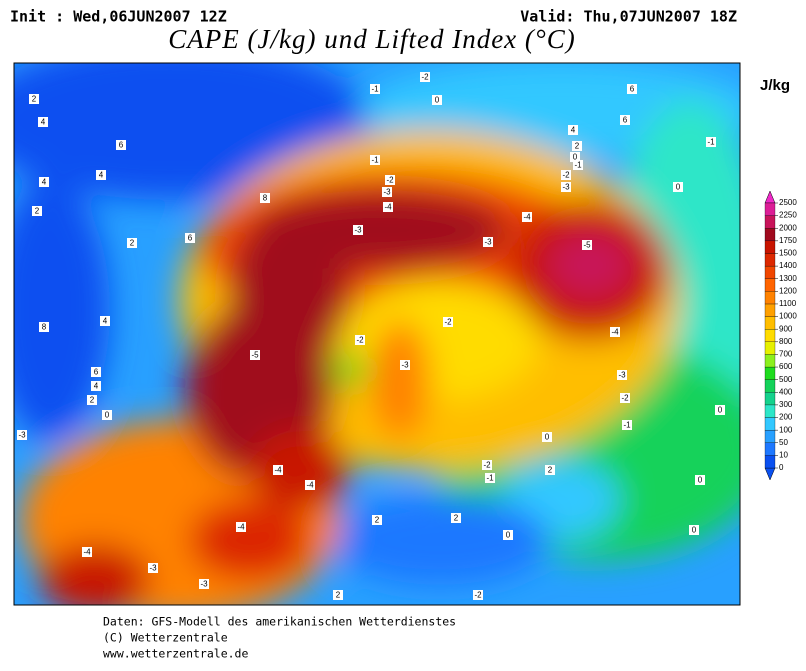  What do you see at coordinates (781, 467) in the screenshot?
I see `colorbar-label: 0` at bounding box center [781, 467].